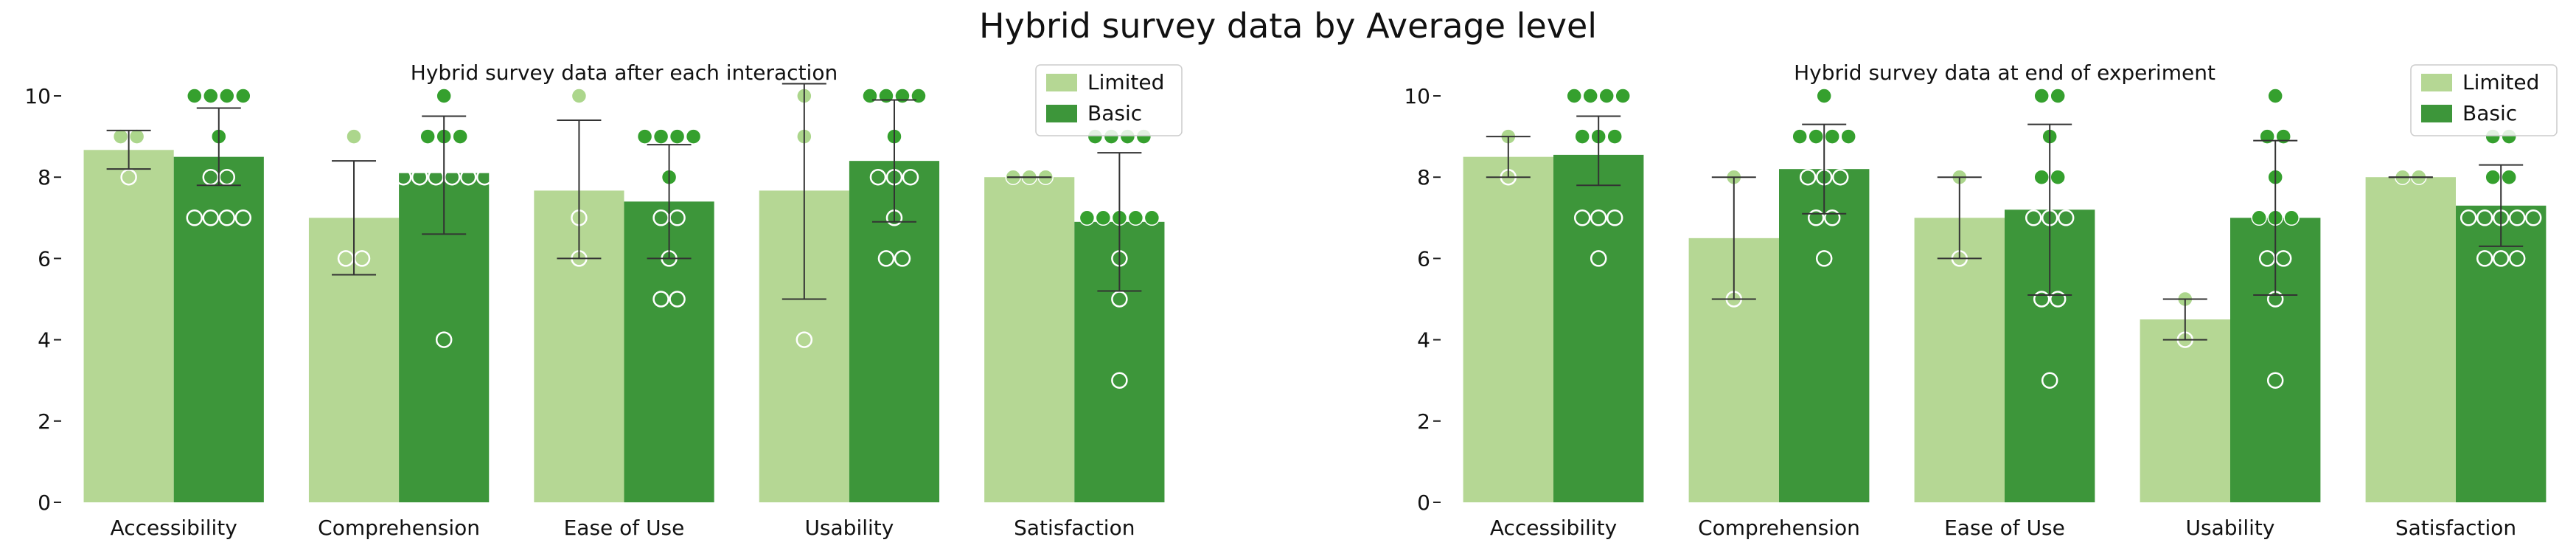 Image resolution: width=2576 pixels, height=551 pixels. Describe the element at coordinates (2455, 528) in the screenshot. I see `x-tick-label: Satisfaction` at that location.